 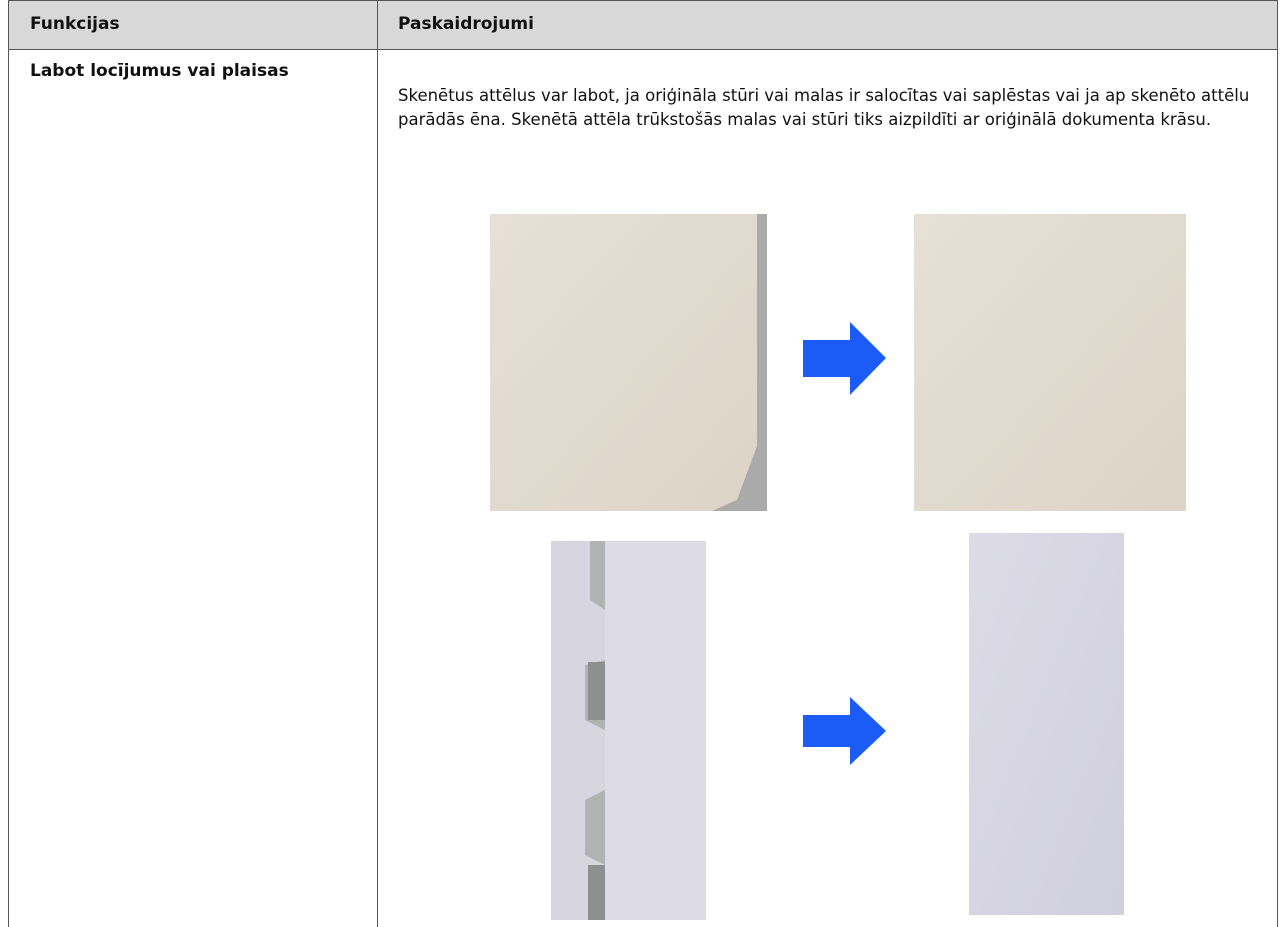 I want to click on header-row, so click(x=643, y=25).